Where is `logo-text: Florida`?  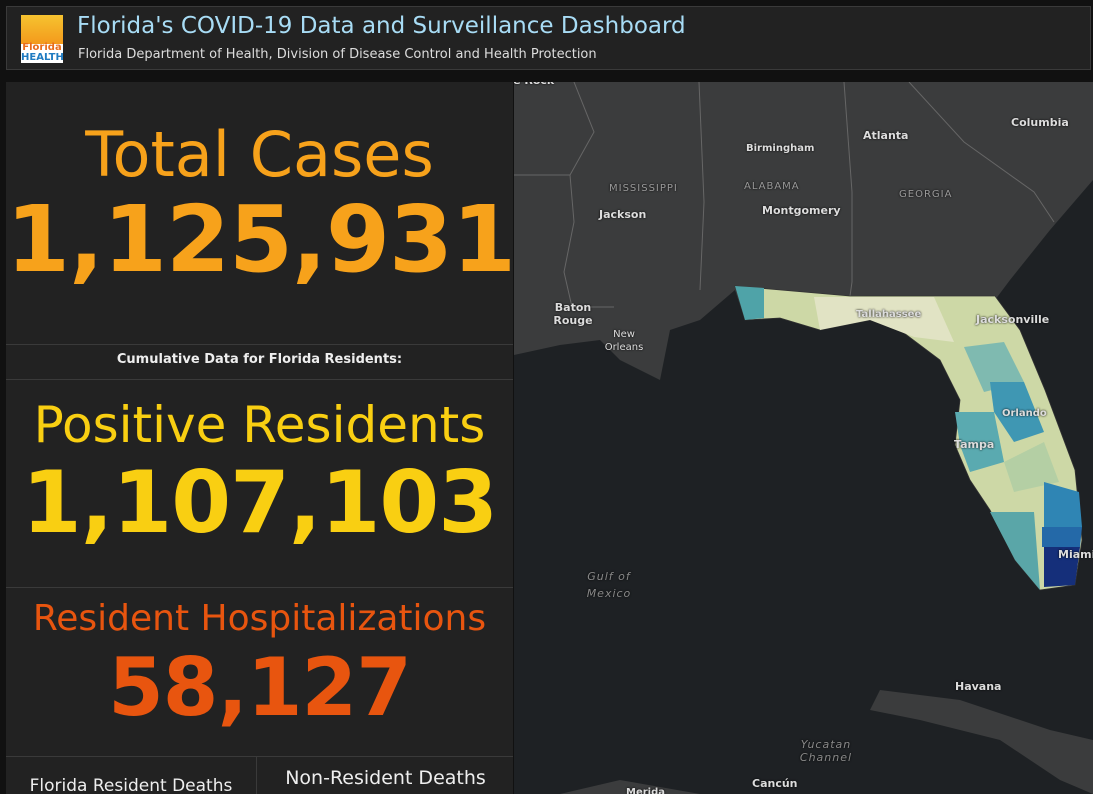
logo-text: Florida is located at coordinates (42, 47).